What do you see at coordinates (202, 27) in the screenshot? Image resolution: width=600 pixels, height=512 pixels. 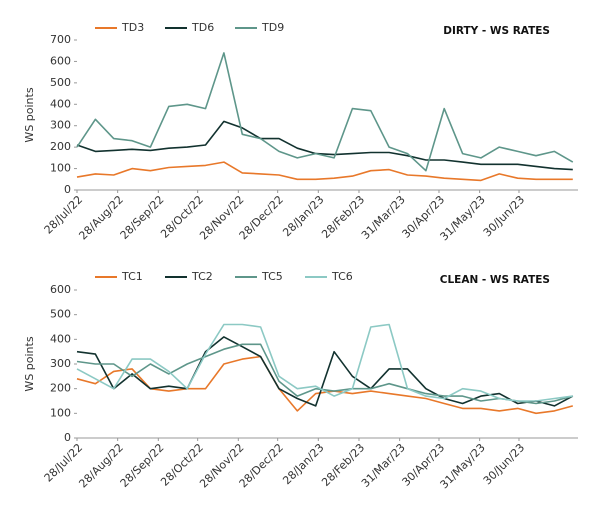 I see `legend-label: TD6` at bounding box center [202, 27].